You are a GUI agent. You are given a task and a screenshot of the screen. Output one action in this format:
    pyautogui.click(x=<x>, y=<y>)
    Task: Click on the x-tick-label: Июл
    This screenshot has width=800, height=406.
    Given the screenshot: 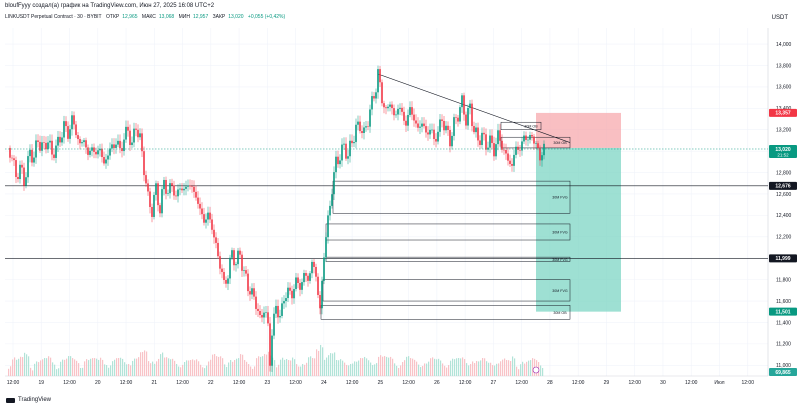 What is the action you would take?
    pyautogui.click(x=719, y=383)
    